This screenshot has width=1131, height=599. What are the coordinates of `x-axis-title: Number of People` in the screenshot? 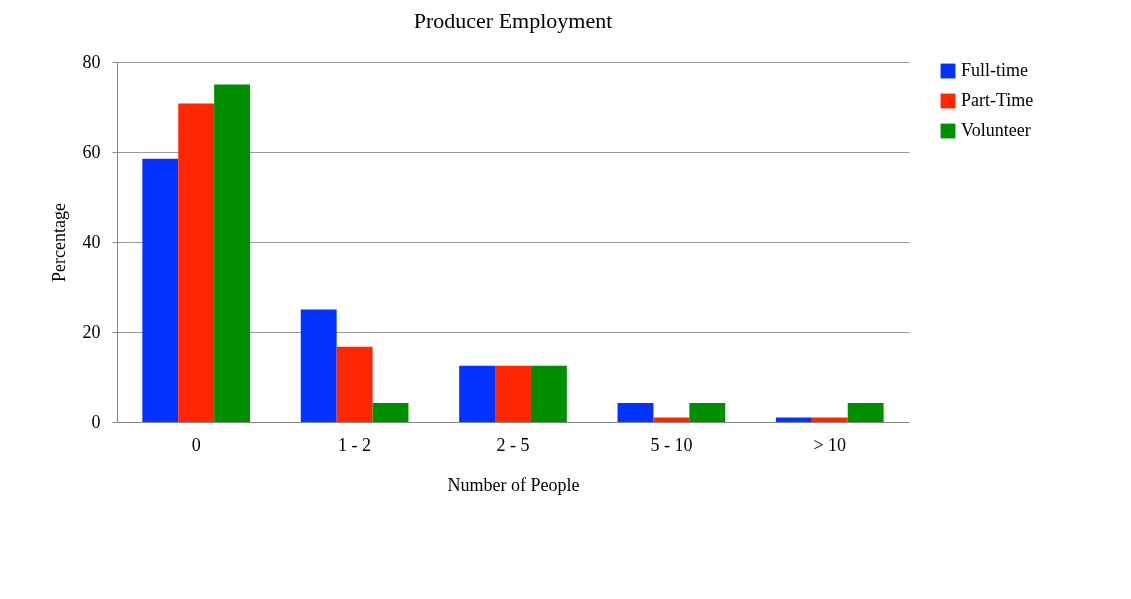 It's located at (513, 484).